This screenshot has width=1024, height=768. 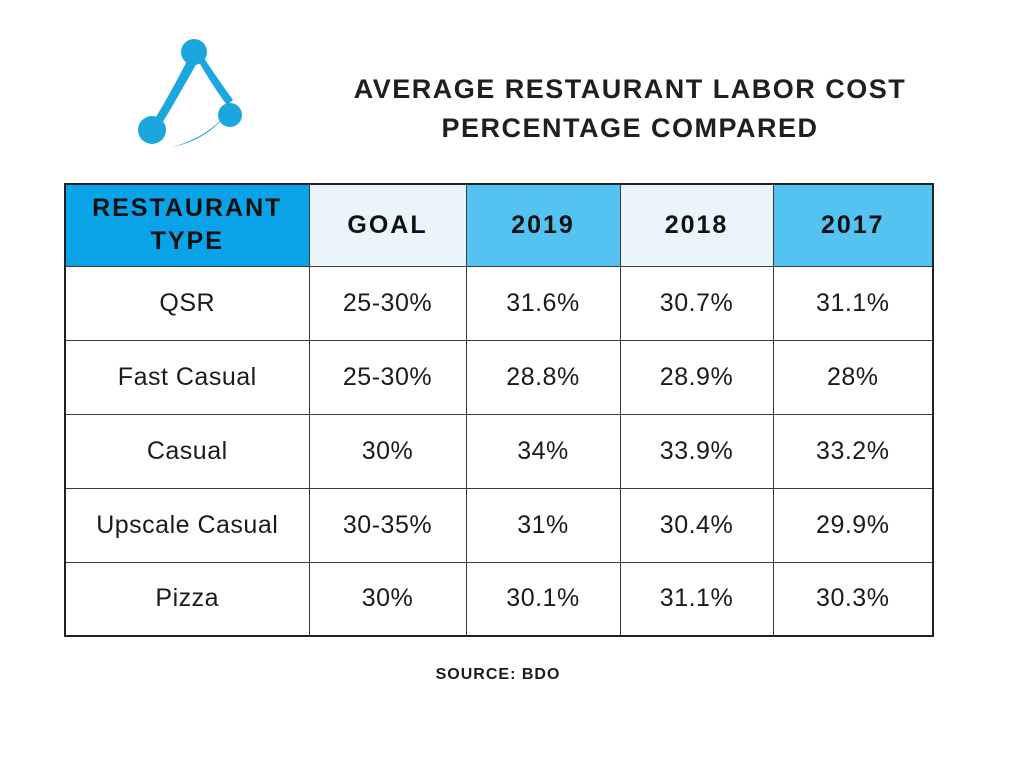 What do you see at coordinates (630, 128) in the screenshot?
I see `page-title-line2: PERCENTAGE COMPARED` at bounding box center [630, 128].